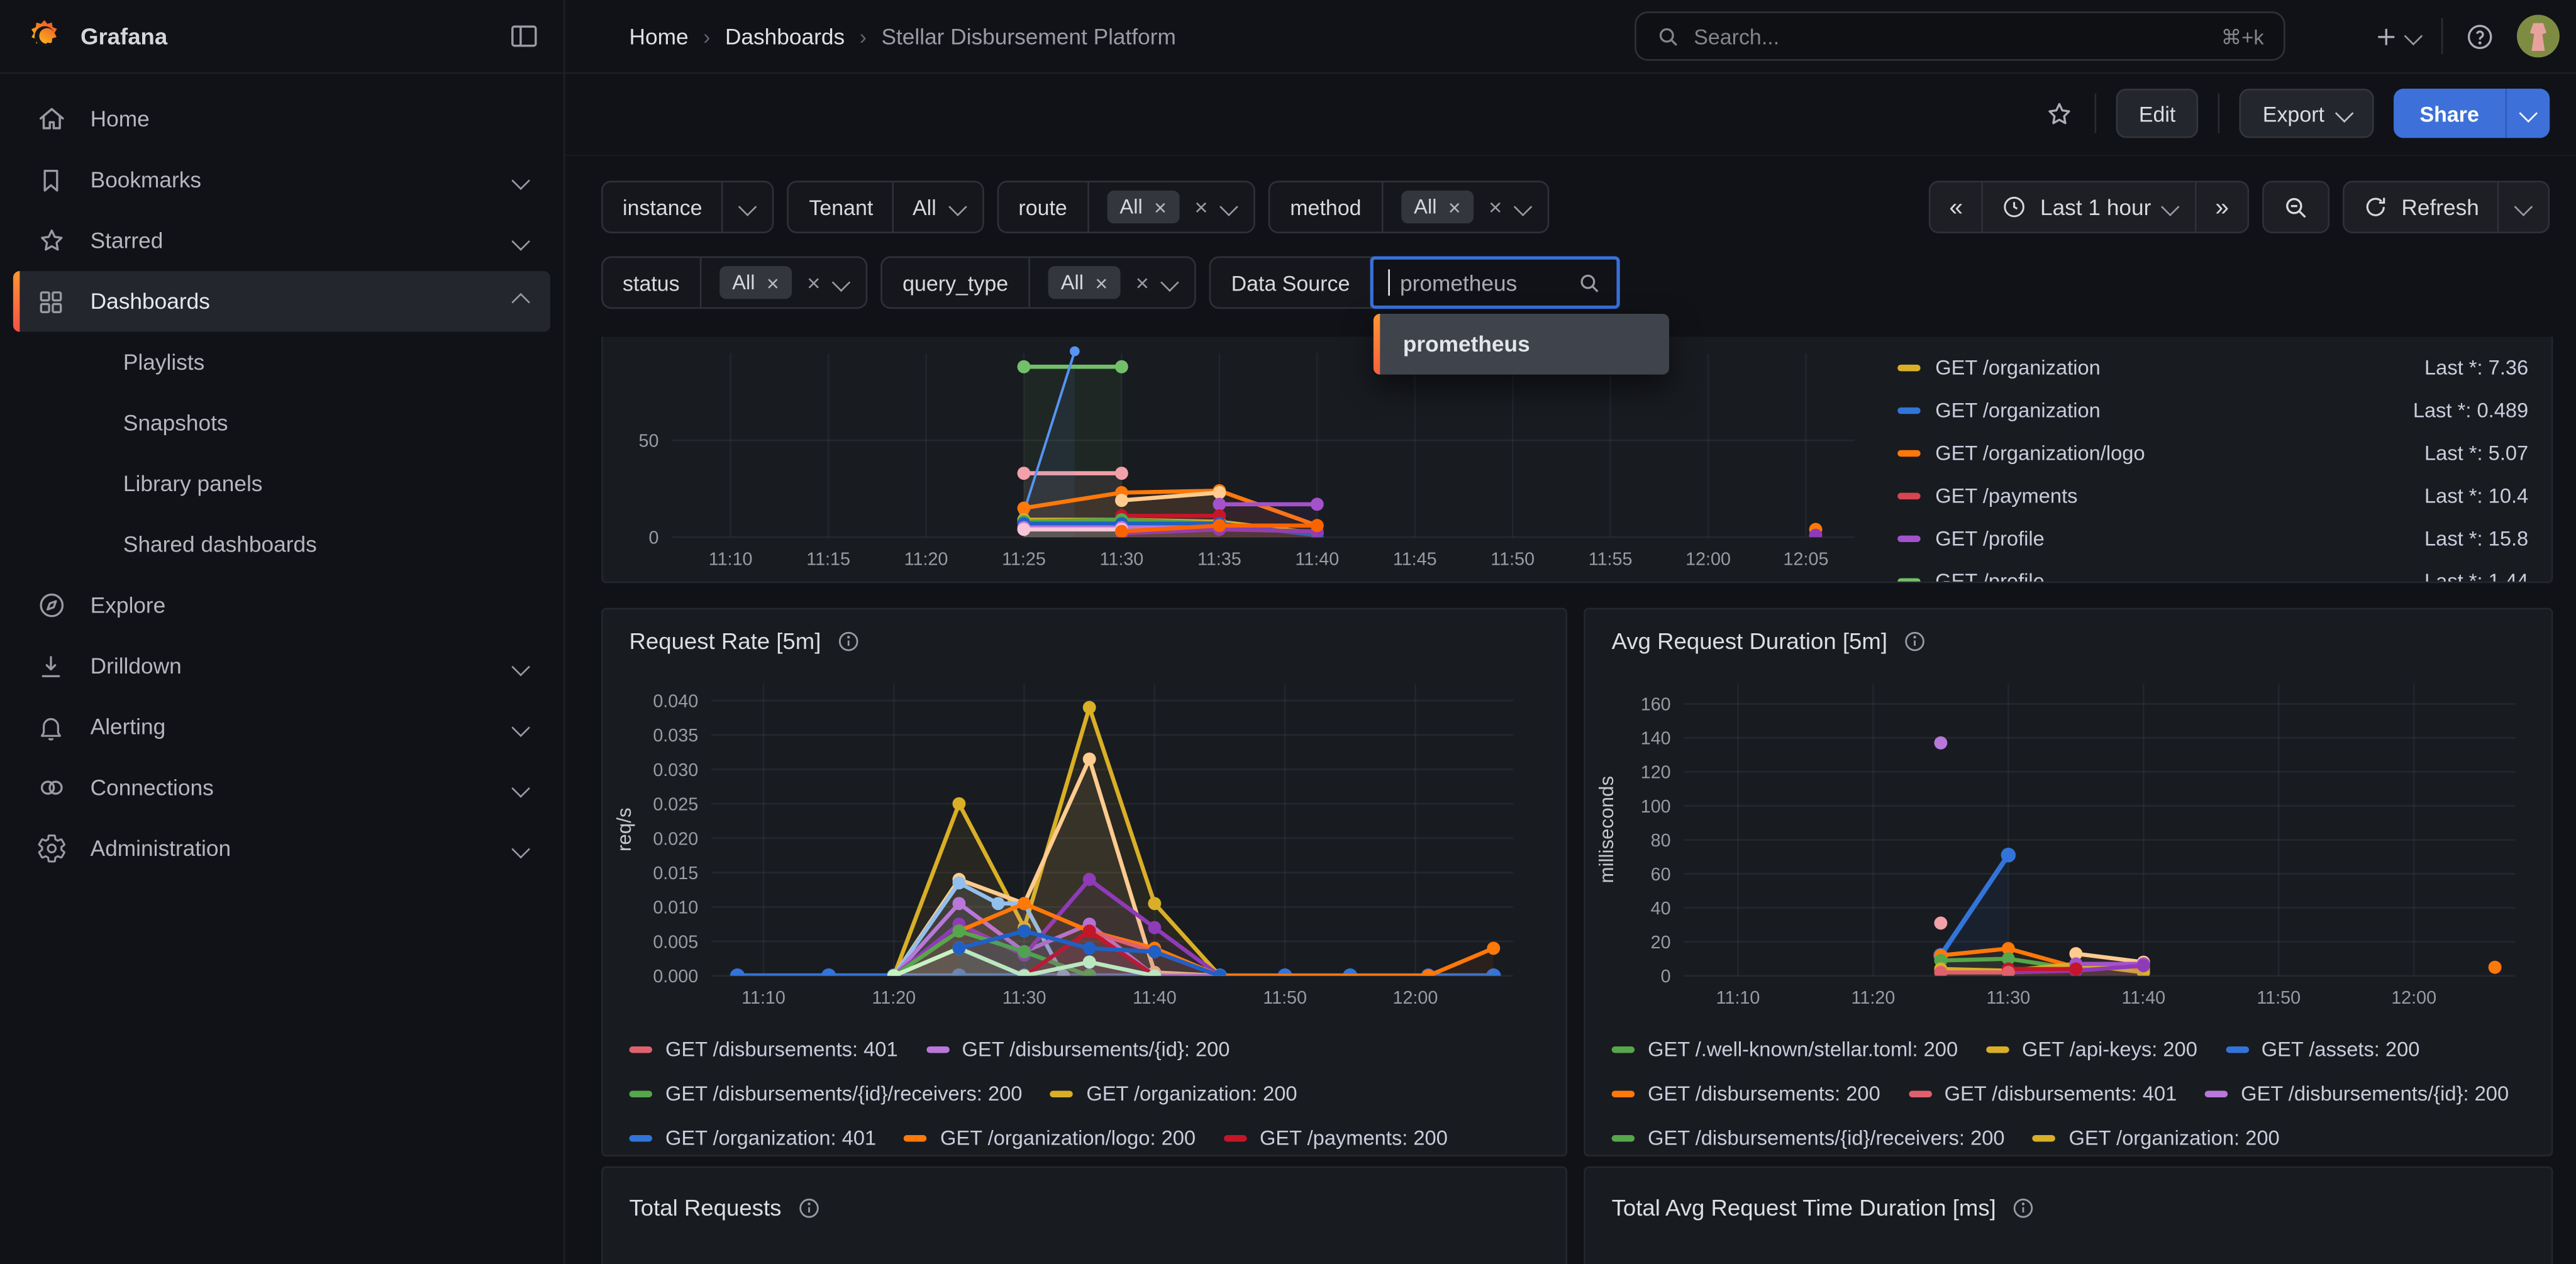 The image size is (2576, 1264). Describe the element at coordinates (2307, 113) in the screenshot. I see `export-button: Export` at that location.